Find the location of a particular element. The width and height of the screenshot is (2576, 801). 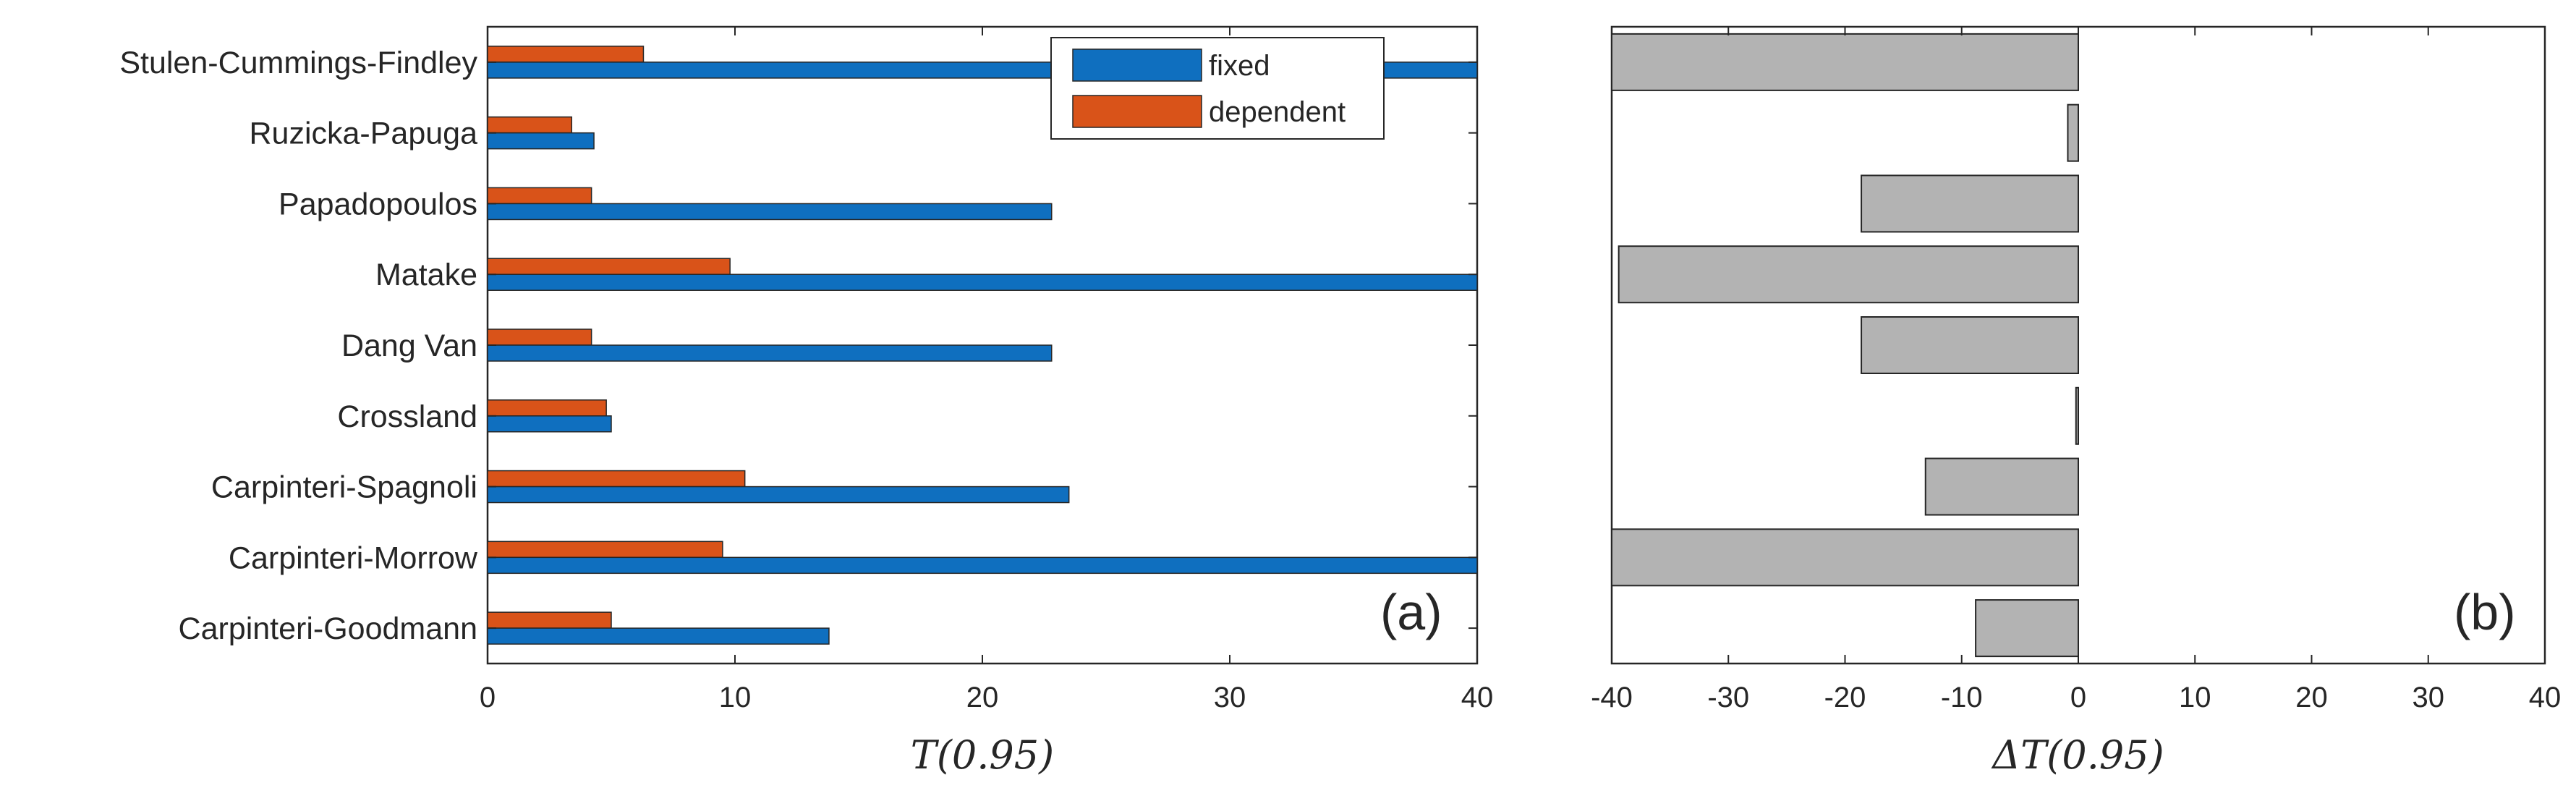

bar-delta-stulen-cummings-findley is located at coordinates (1845, 62).